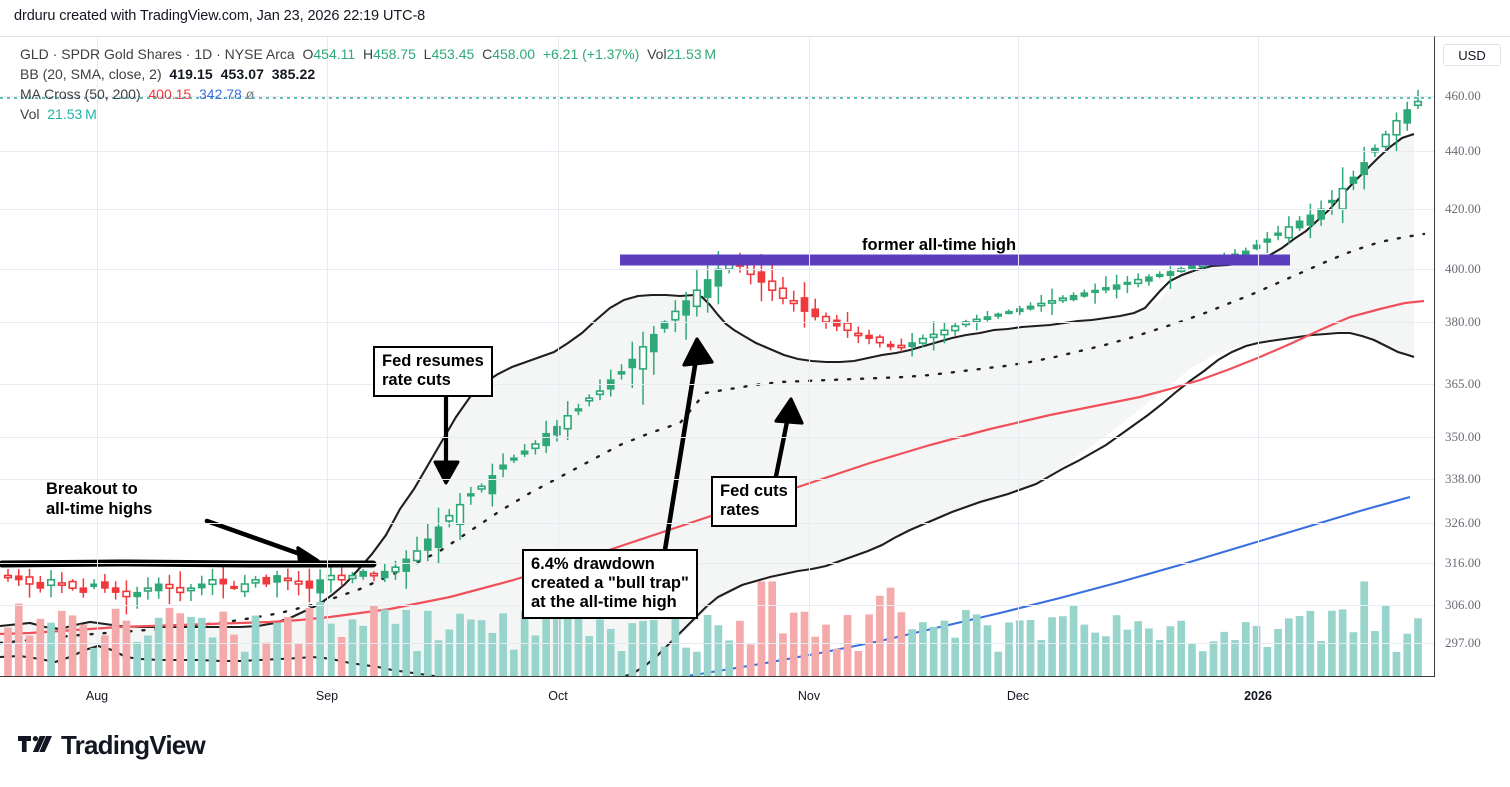  I want to click on annotation-breakout: Breakout to all-time highs, so click(99, 499).